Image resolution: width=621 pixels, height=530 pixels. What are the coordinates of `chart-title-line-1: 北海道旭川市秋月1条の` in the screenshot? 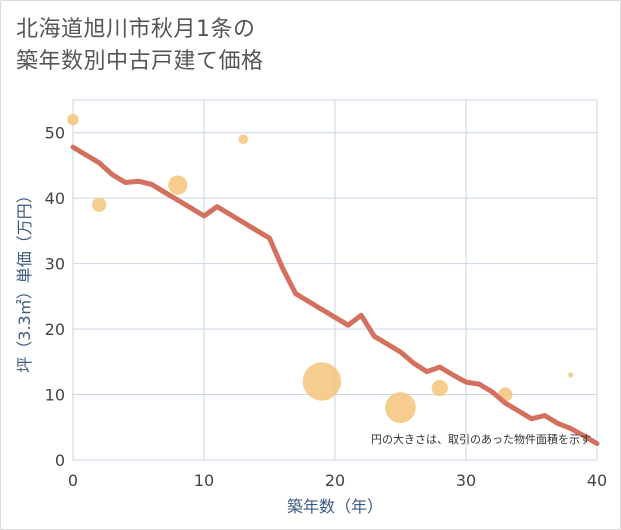 It's located at (136, 29).